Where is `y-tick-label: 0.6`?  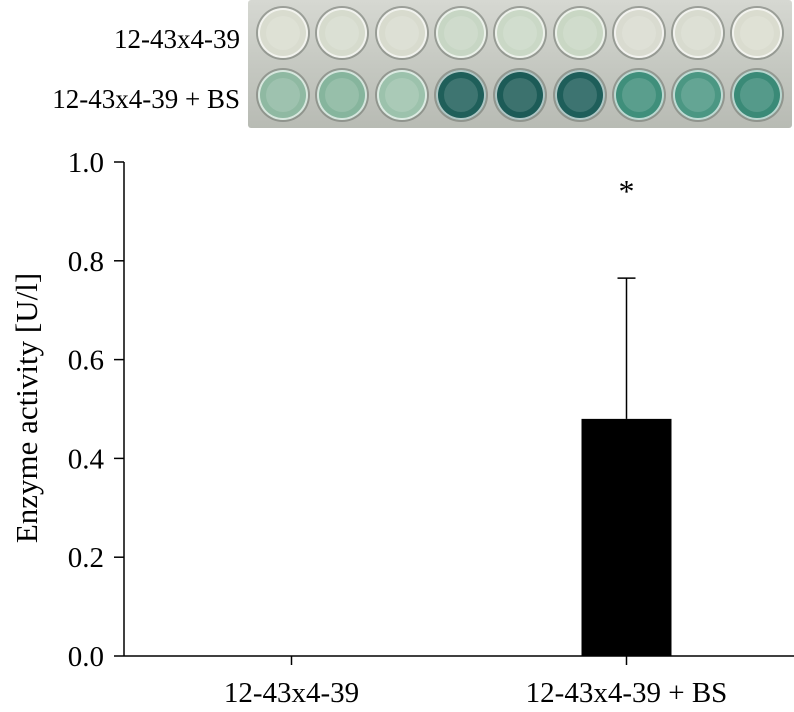
y-tick-label: 0.6 is located at coordinates (86, 361).